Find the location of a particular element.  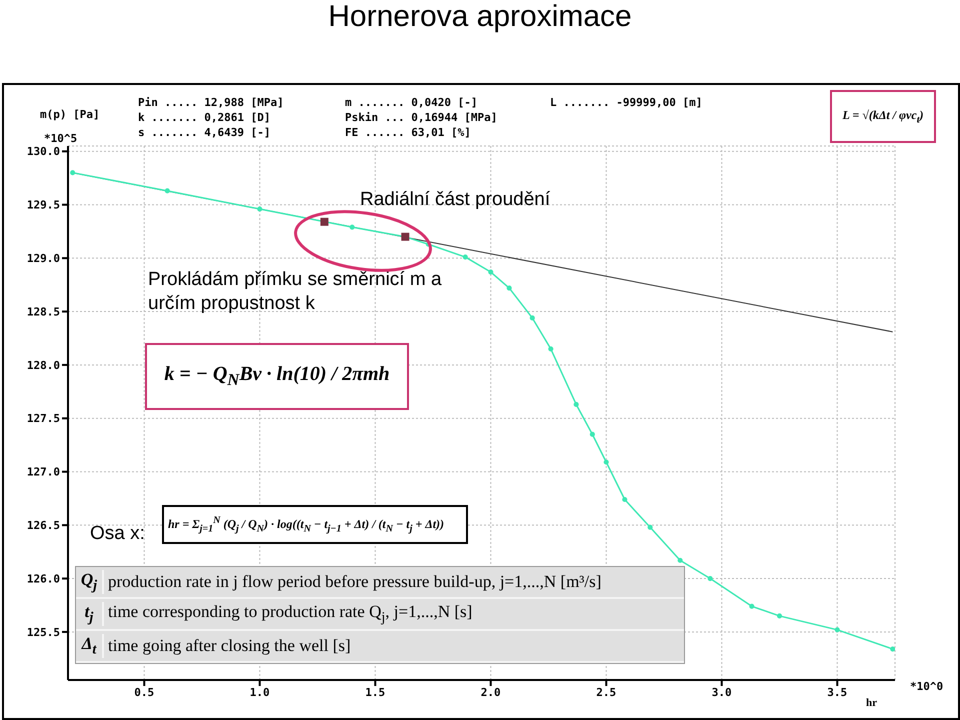

annotation: time going after closing the well [s] is located at coordinates (229, 646).